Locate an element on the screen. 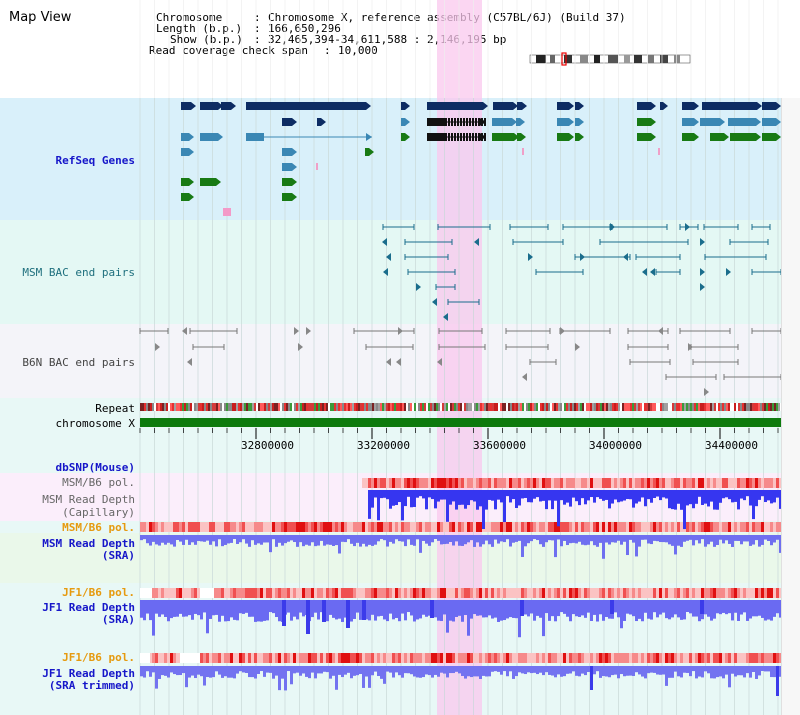 The image size is (800, 715). msm-b6-pol-label-2: MSM/B6 pol. is located at coordinates (98, 527).